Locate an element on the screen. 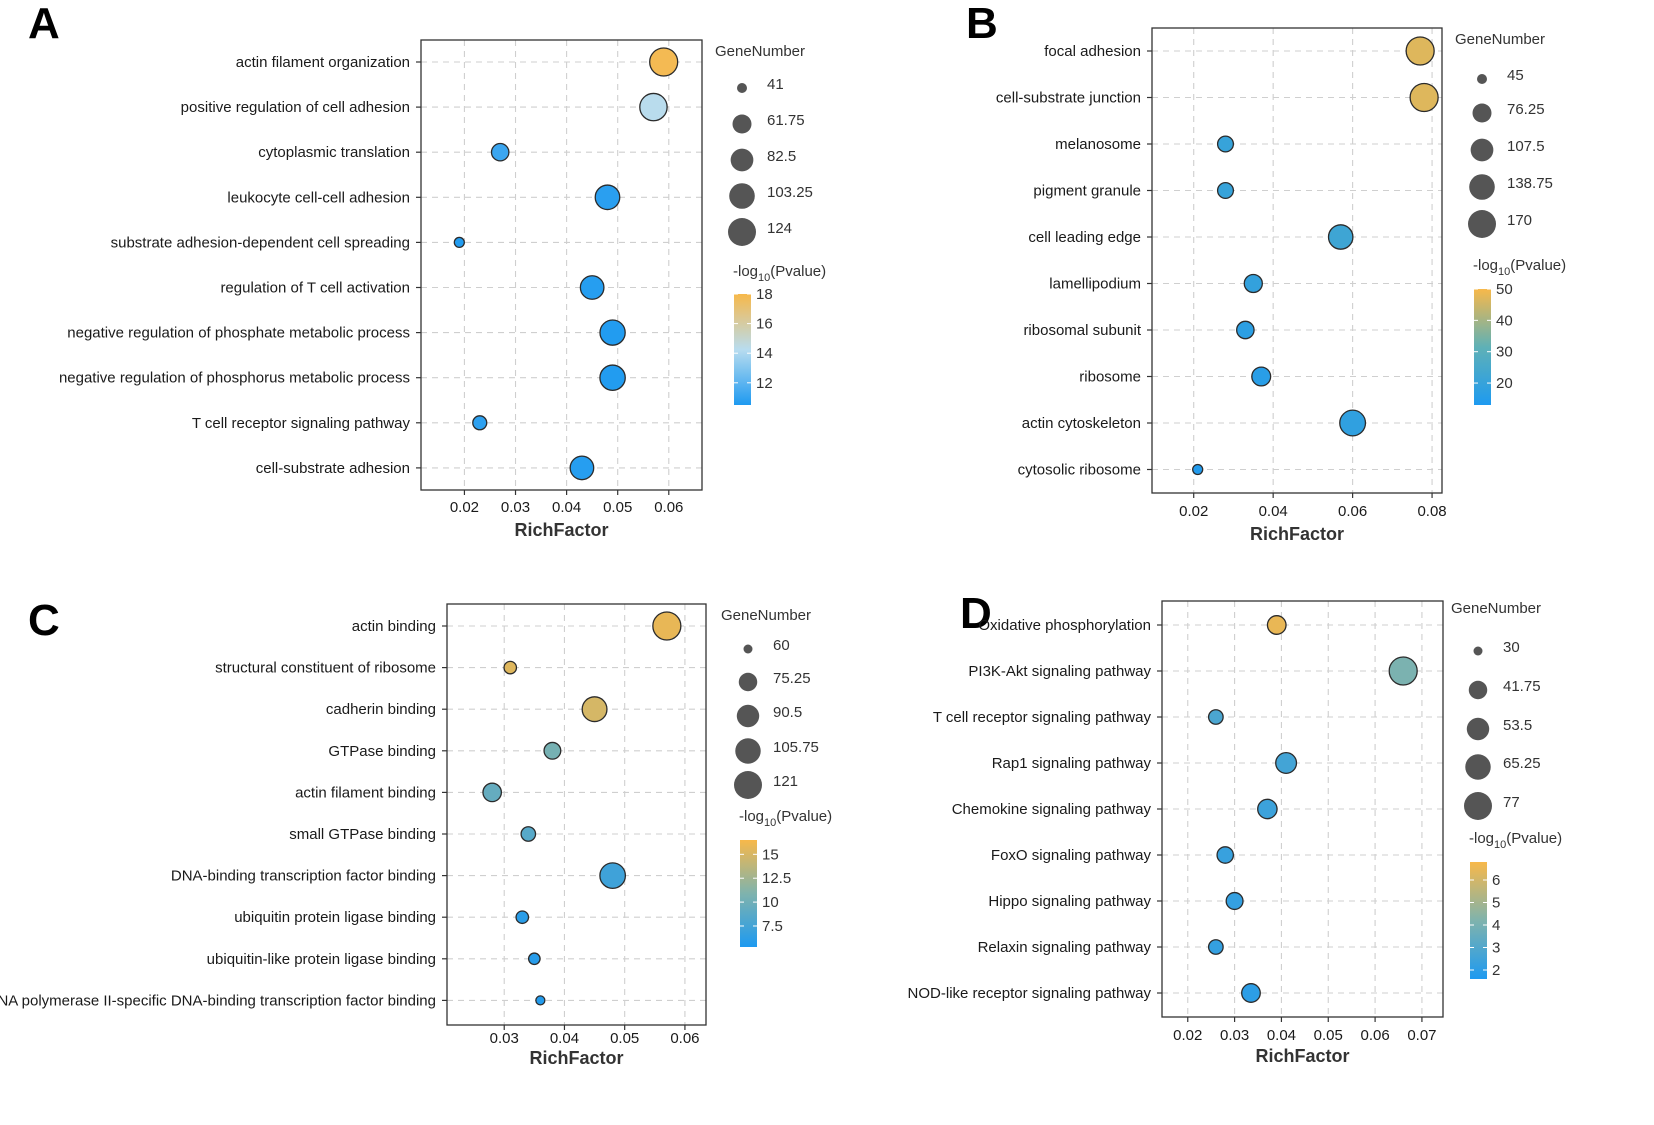 The image size is (1654, 1125). bubble-dna-binding-transcription-factor-binding is located at coordinates (613, 875).